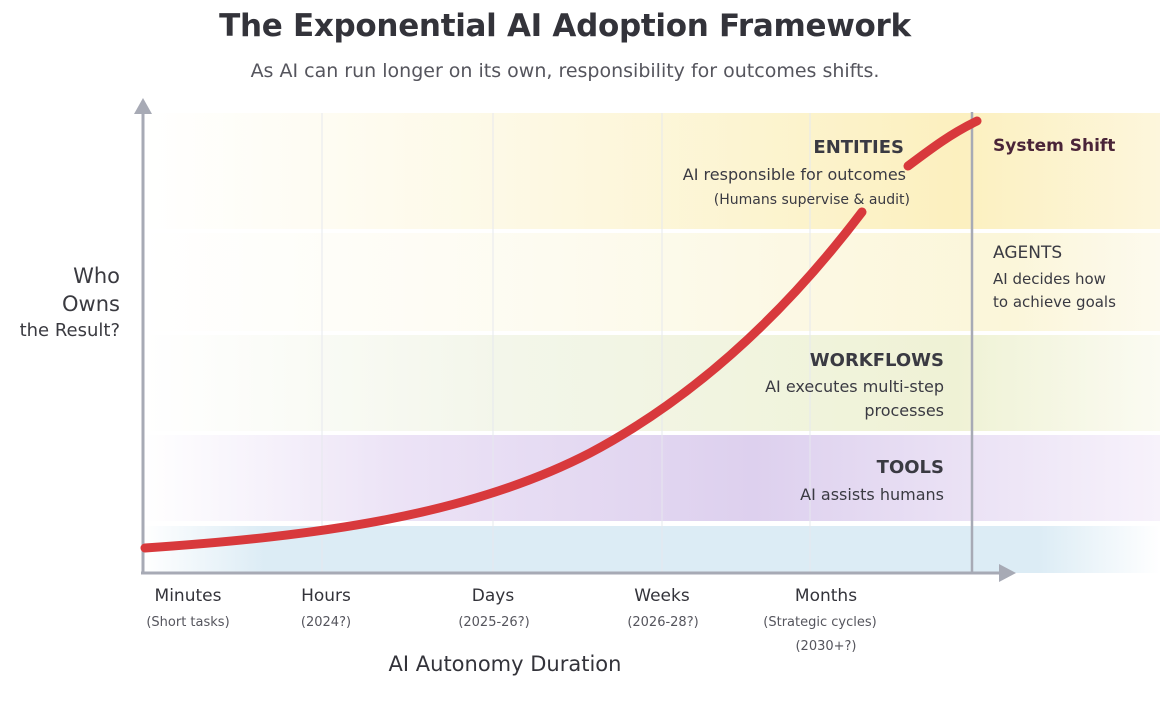  What do you see at coordinates (69, 330) in the screenshot?
I see `y-axis-label-line3: the Result?` at bounding box center [69, 330].